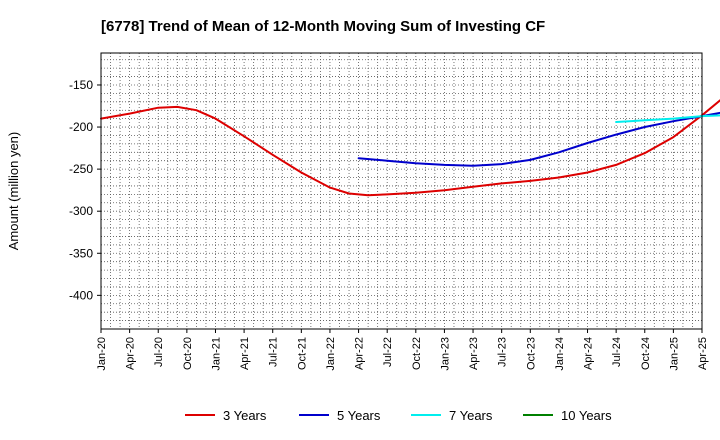 This screenshot has width=720, height=440. I want to click on y-axis-label: Amount (million yen), so click(13, 191).